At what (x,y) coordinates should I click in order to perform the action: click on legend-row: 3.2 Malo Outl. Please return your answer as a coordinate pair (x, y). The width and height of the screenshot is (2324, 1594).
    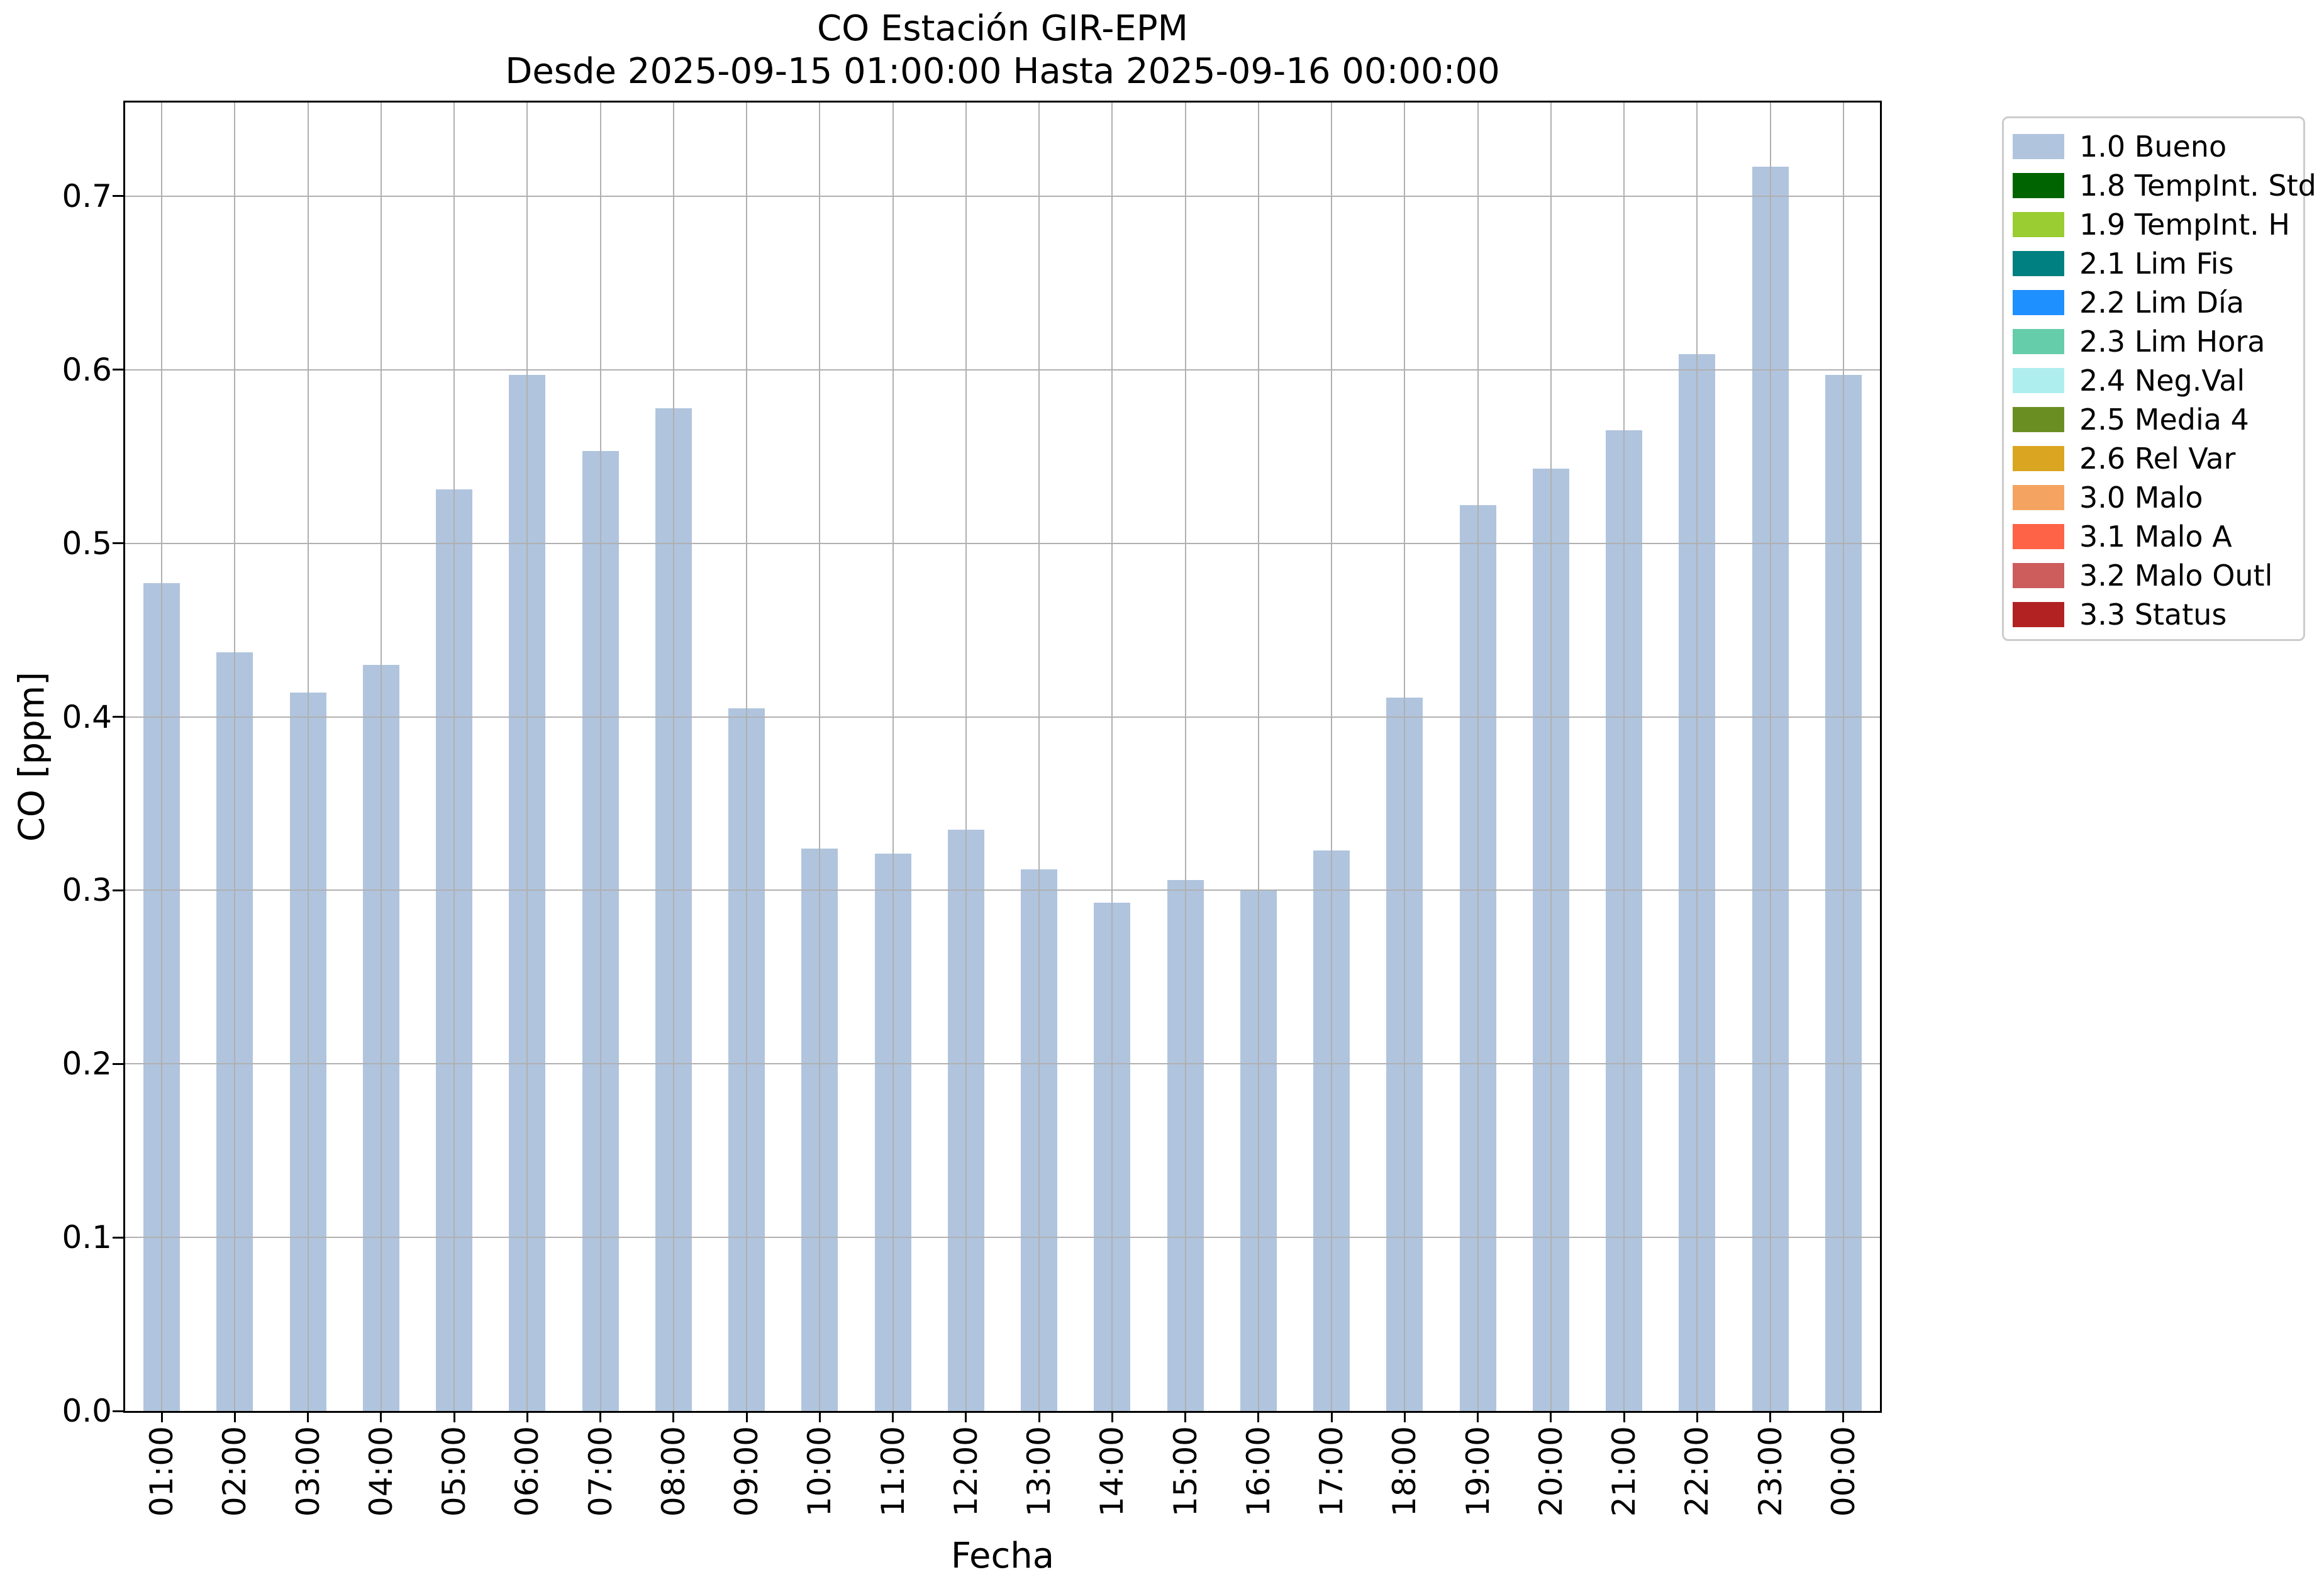
    Looking at the image, I should click on (2158, 575).